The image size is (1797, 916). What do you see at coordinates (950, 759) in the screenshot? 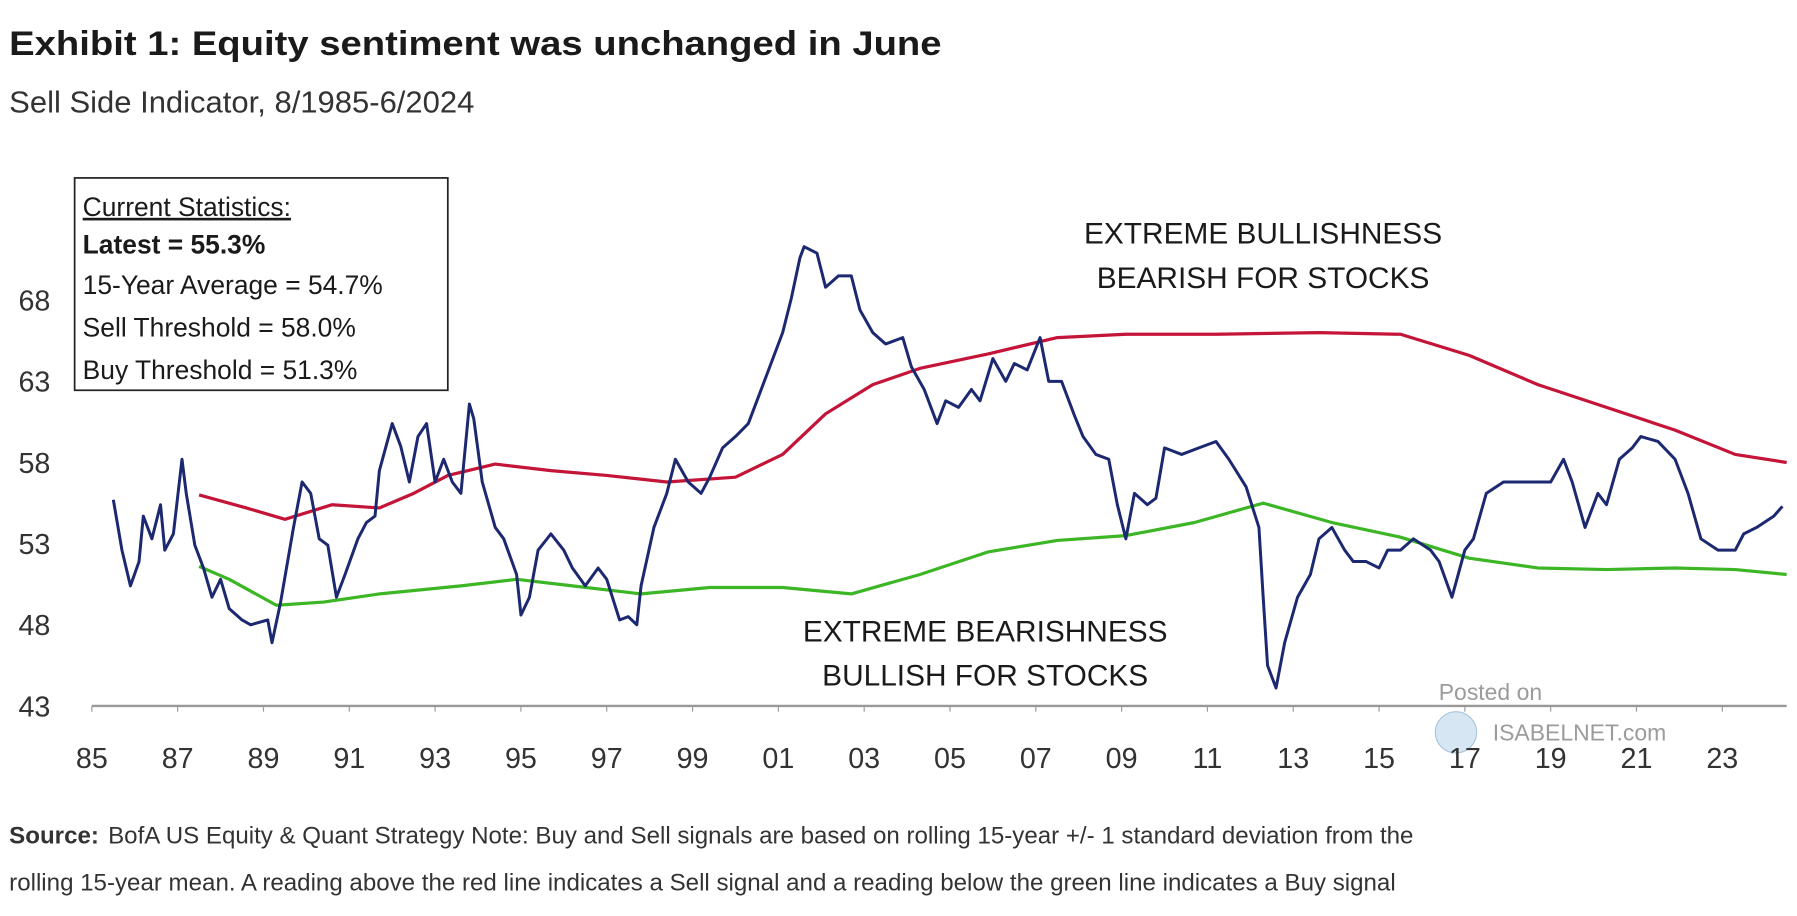
I see `x-tick-label: 05` at bounding box center [950, 759].